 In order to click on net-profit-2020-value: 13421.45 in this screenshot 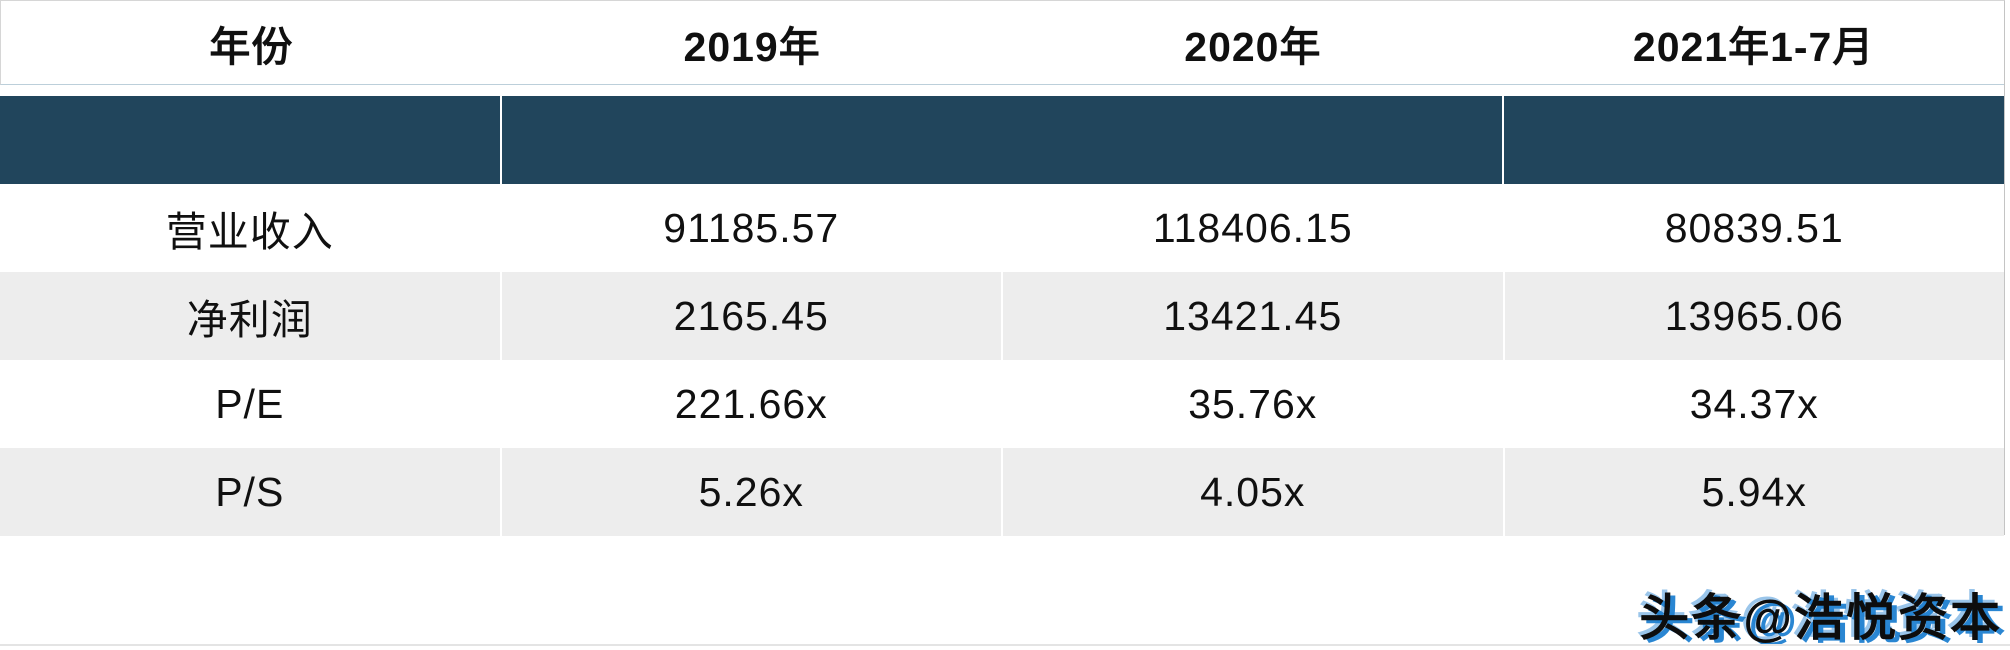, I will do `click(1253, 316)`.